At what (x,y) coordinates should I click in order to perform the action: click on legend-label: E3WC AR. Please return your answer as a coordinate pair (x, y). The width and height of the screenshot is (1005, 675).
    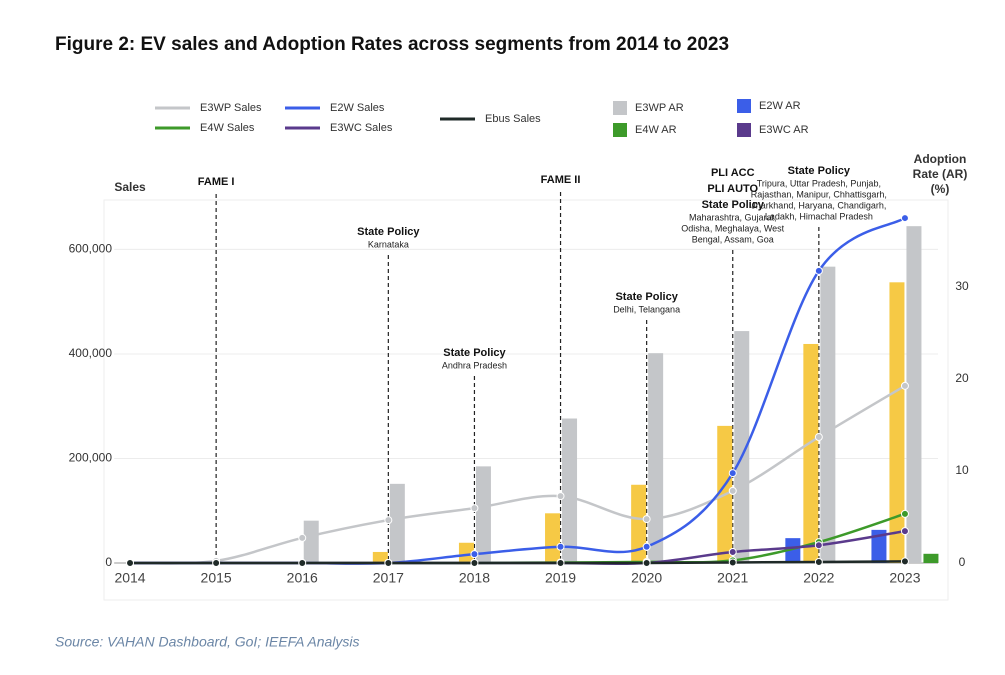
    Looking at the image, I should click on (784, 130).